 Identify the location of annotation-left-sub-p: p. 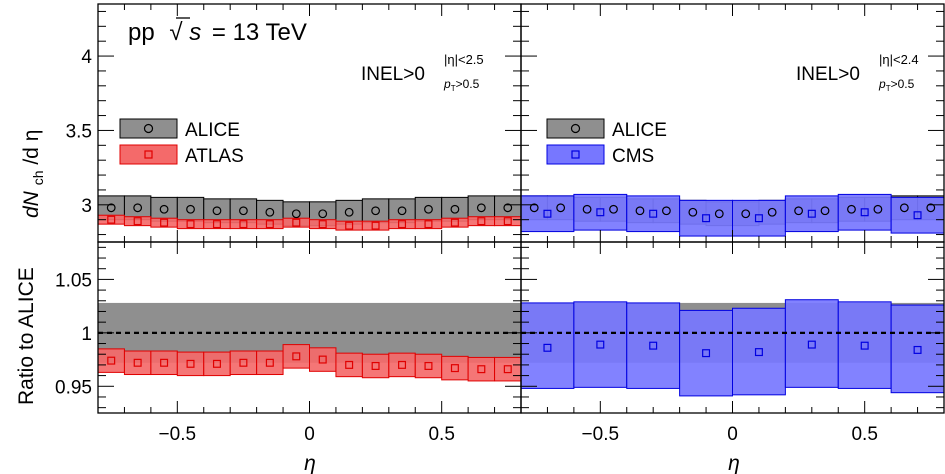
(447, 84).